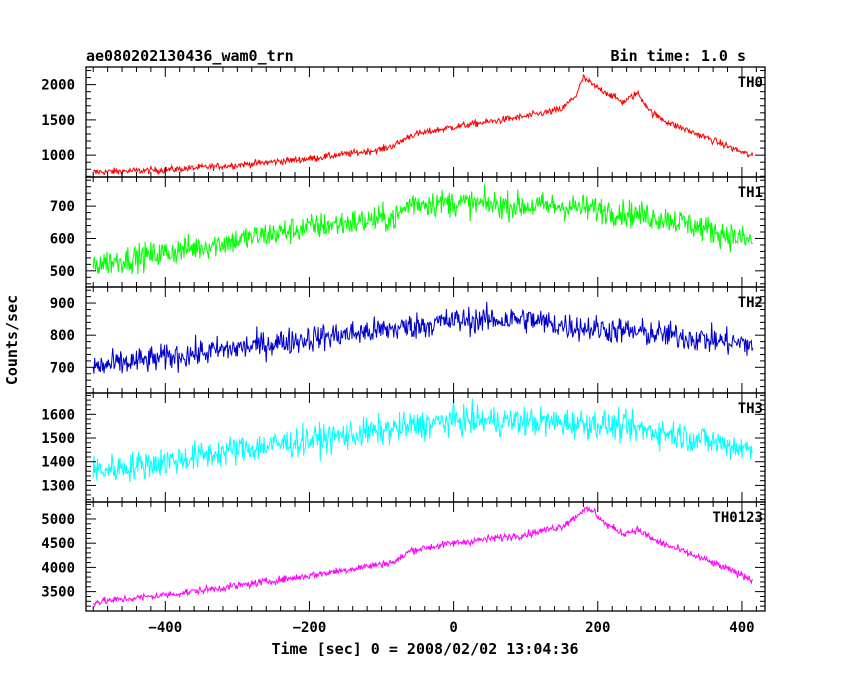 The width and height of the screenshot is (850, 680). Describe the element at coordinates (62, 272) in the screenshot. I see `y-tick-label: 500` at that location.